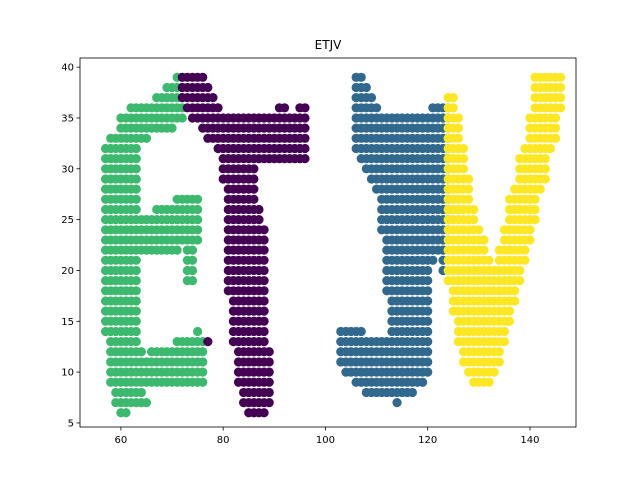  What do you see at coordinates (325, 440) in the screenshot?
I see `x-tick-label: 100` at bounding box center [325, 440].